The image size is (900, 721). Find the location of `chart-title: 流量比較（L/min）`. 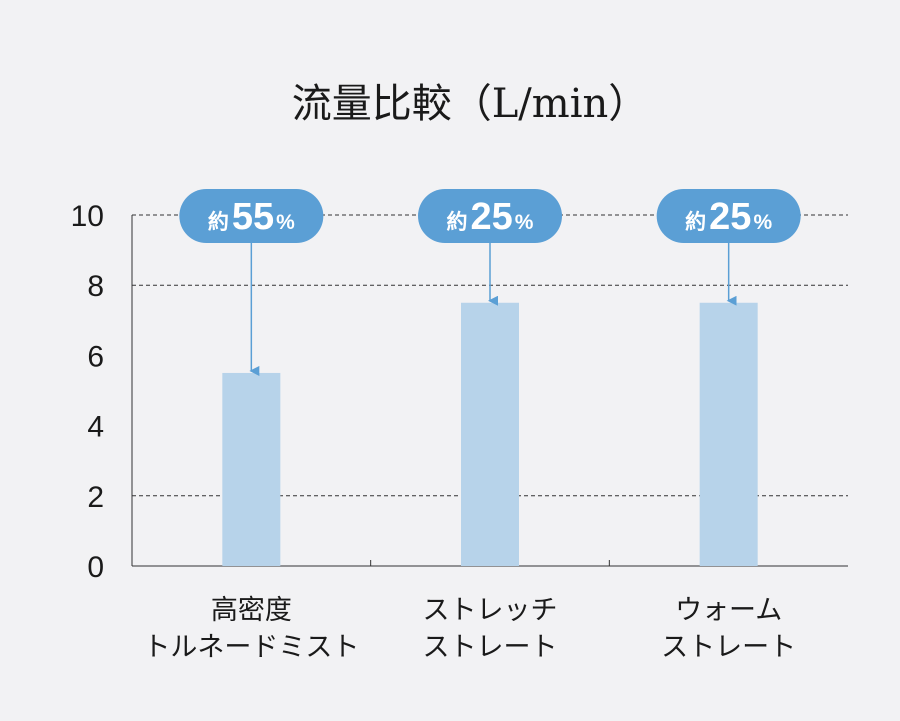

chart-title: 流量比較（L/min） is located at coordinates (470, 104).